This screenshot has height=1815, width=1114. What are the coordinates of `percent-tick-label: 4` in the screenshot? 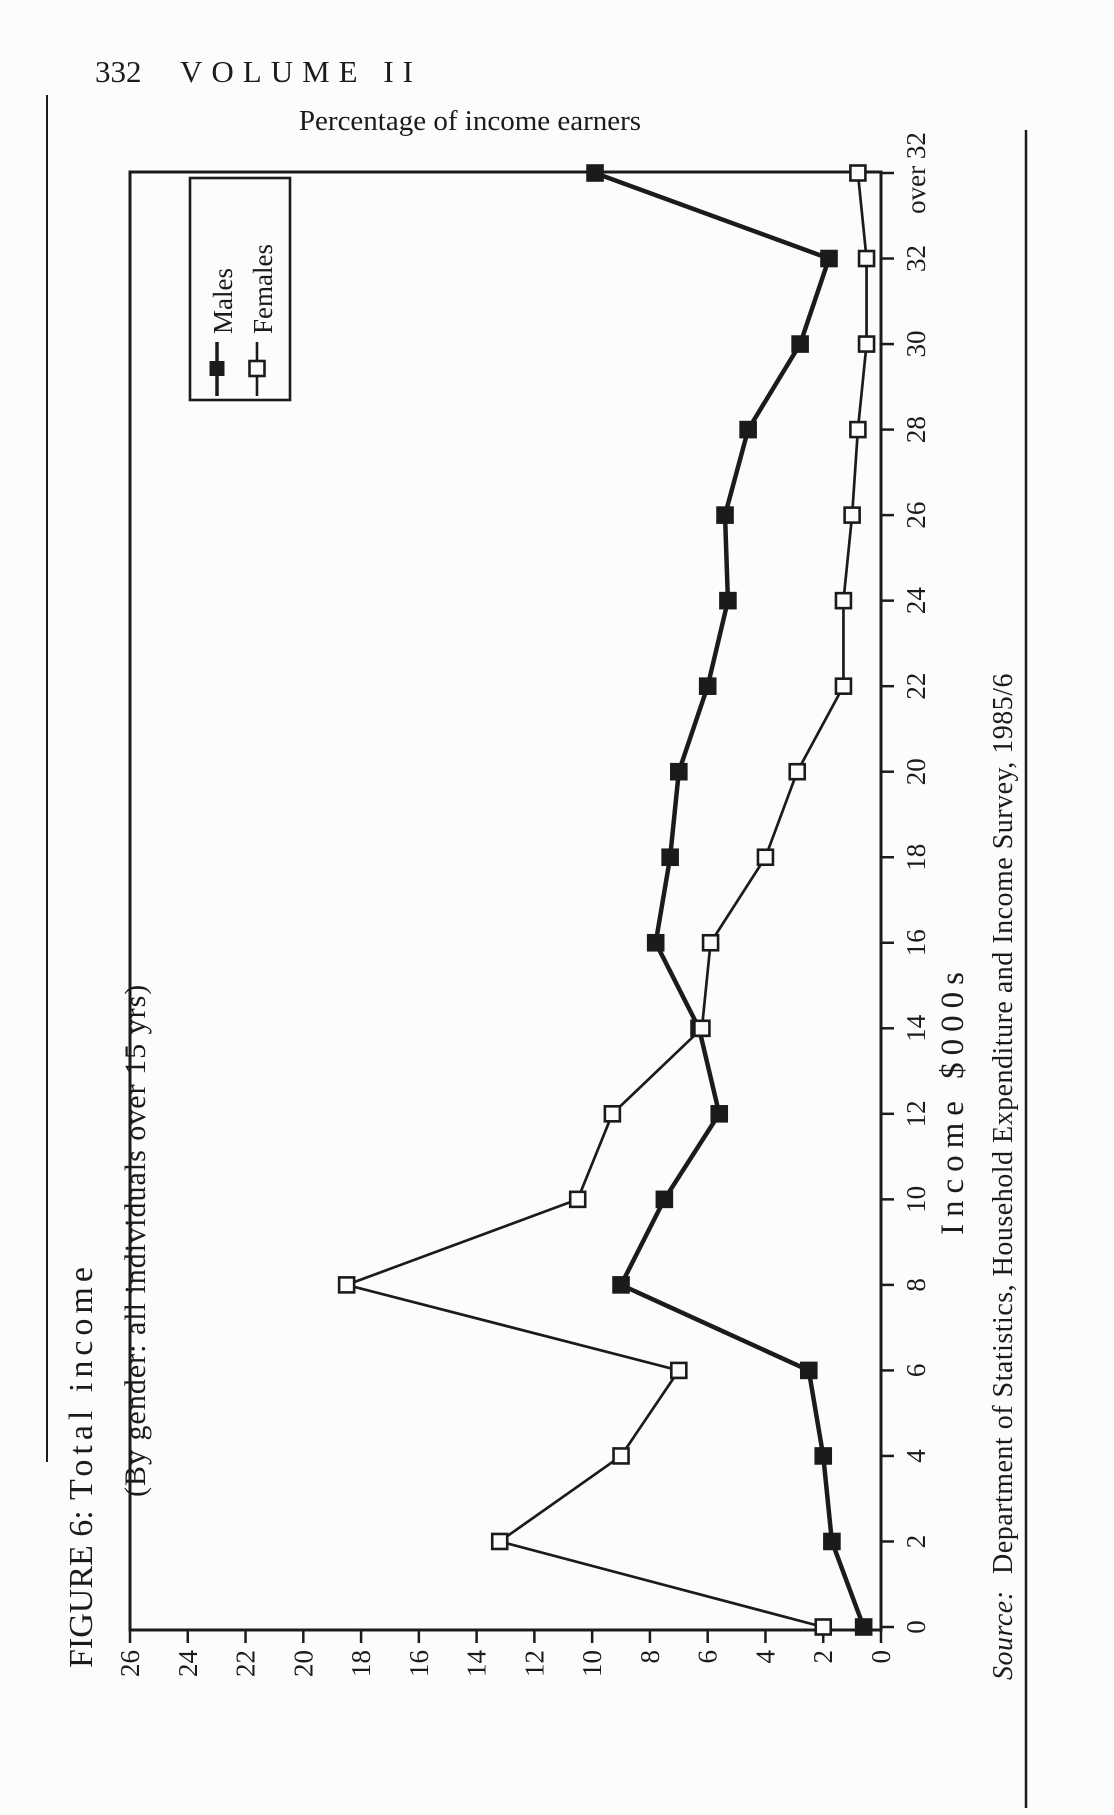 It's located at (765, 1657).